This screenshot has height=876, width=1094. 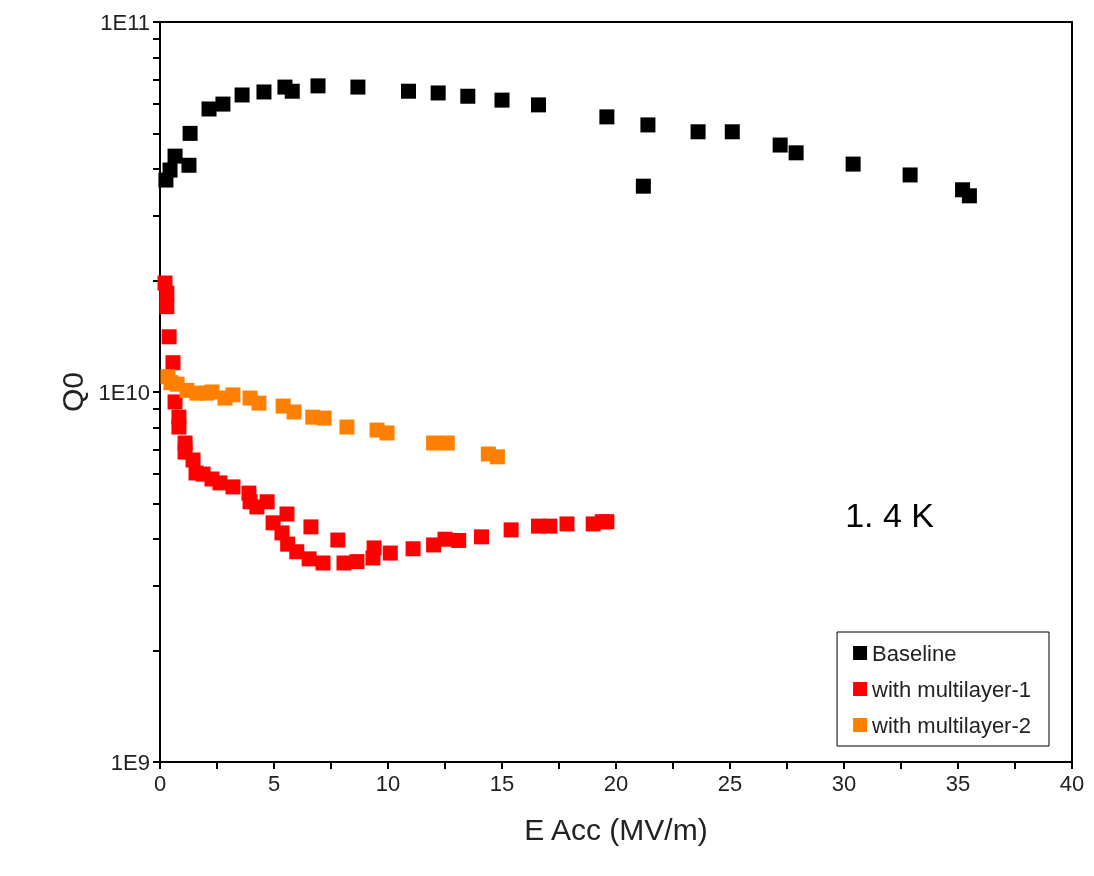 What do you see at coordinates (844, 783) in the screenshot?
I see `x-tick-label: 30` at bounding box center [844, 783].